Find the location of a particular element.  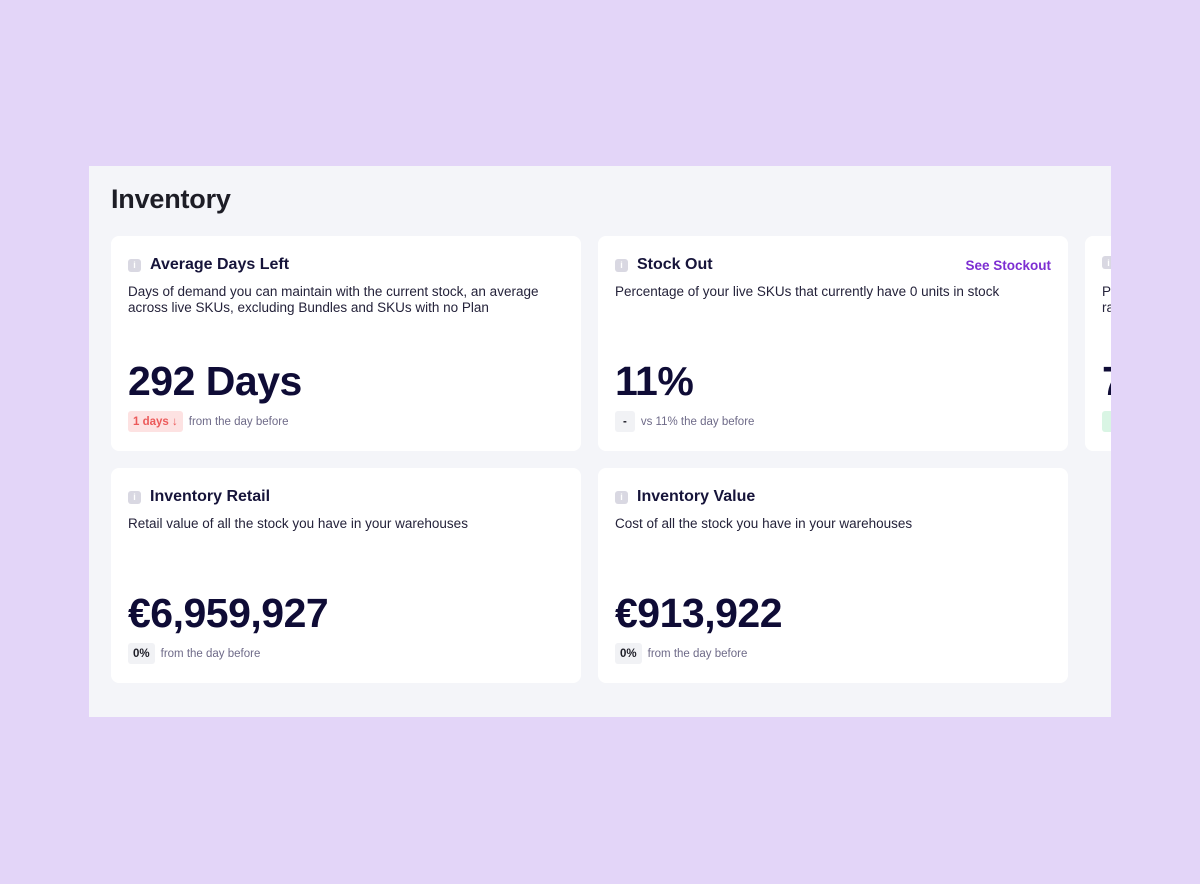

card-title: Stock Out is located at coordinates (675, 264).